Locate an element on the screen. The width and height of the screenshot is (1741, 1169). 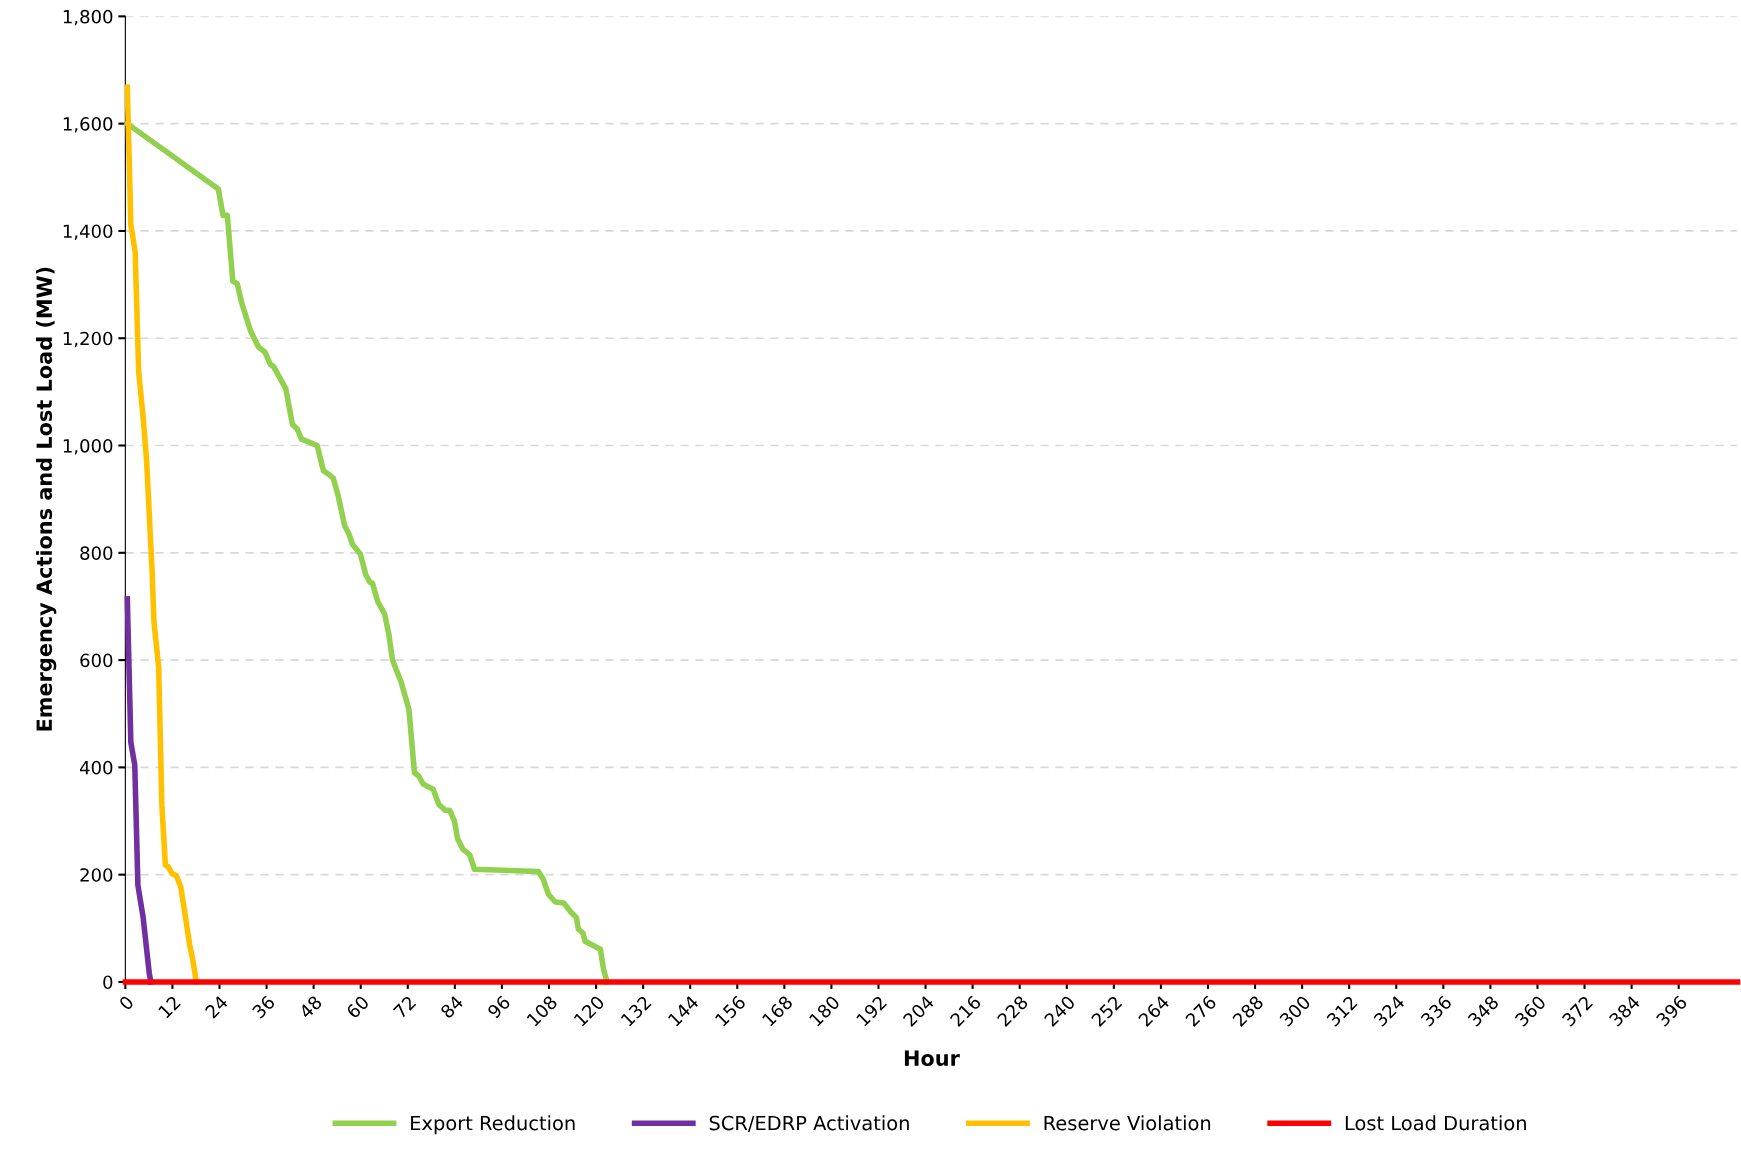
x-tick-label: 24 is located at coordinates (216, 1006).